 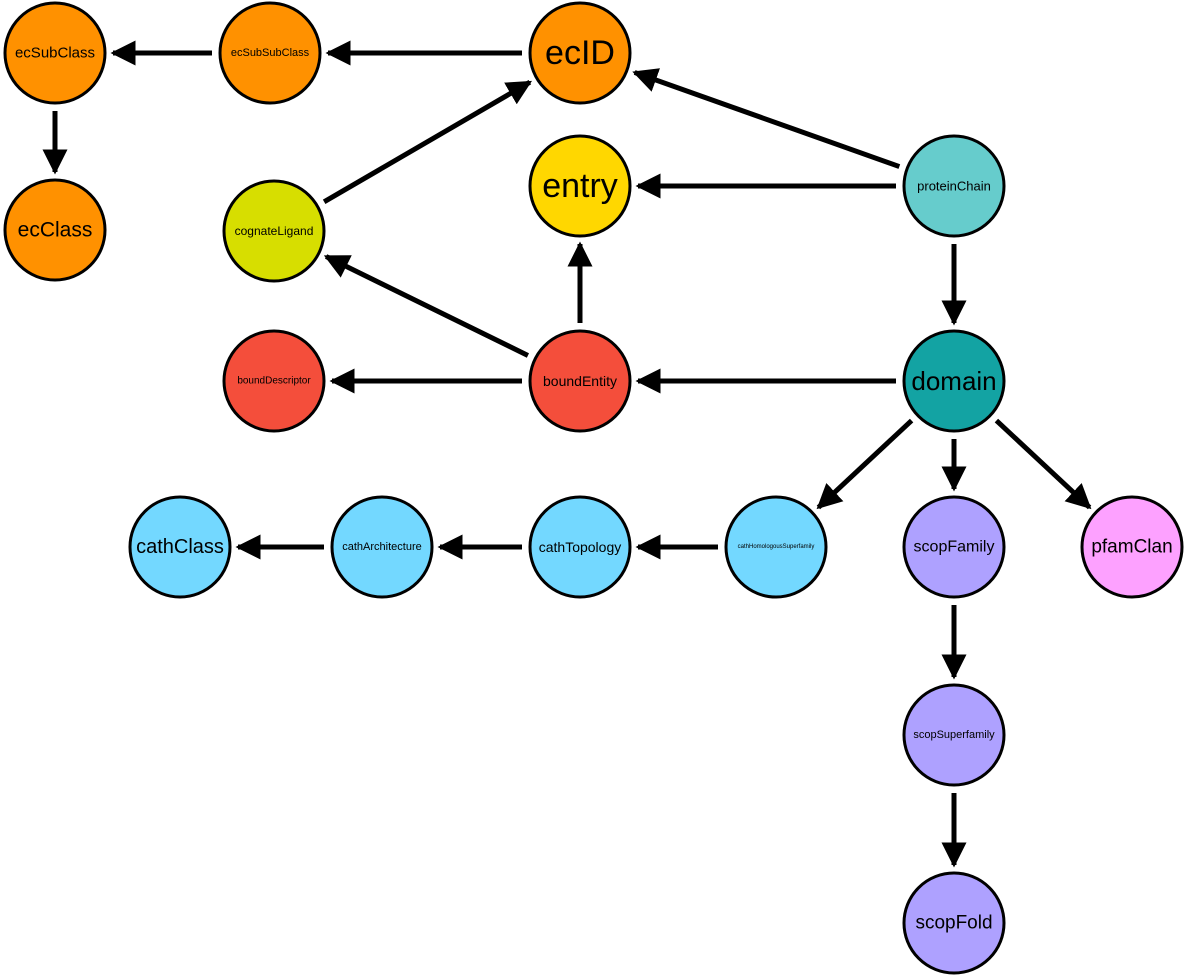 I want to click on node-scopSuperfamily: scopSuperfamily, so click(x=954, y=735).